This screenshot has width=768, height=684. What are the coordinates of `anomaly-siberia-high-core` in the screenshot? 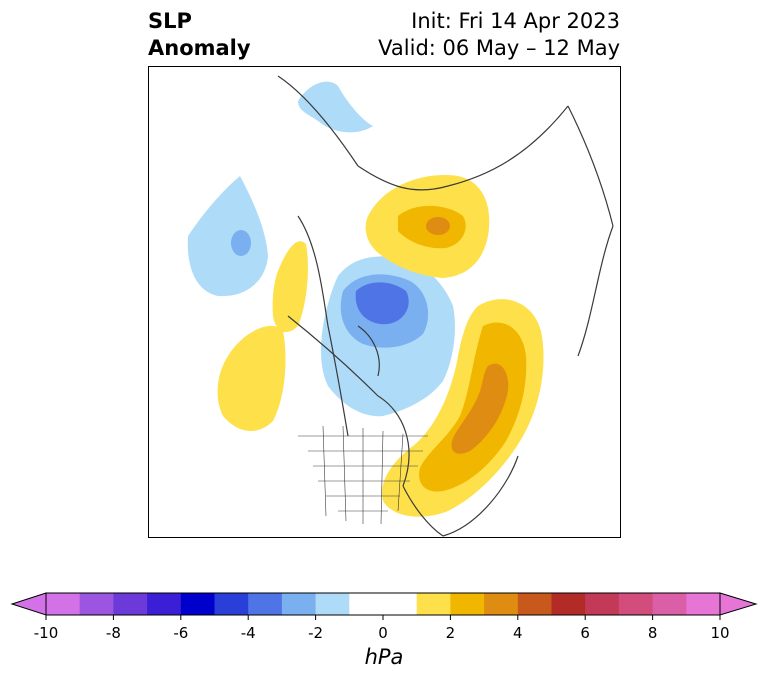 It's located at (438, 226).